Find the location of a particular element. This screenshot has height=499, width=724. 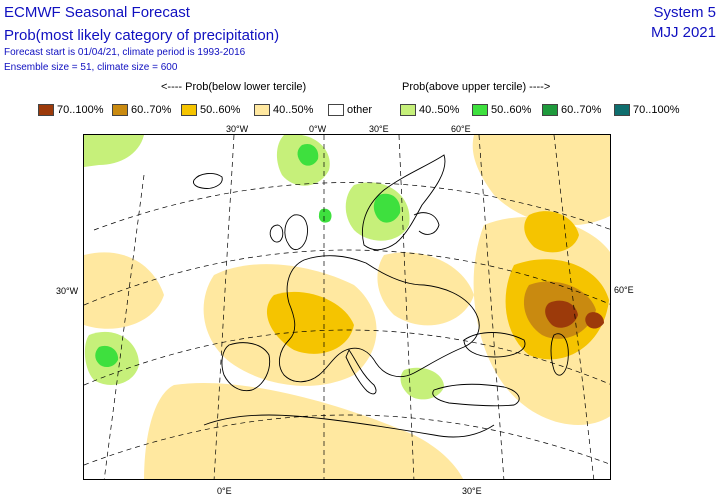

lon-label-top-60e: 60°E is located at coordinates (461, 129).